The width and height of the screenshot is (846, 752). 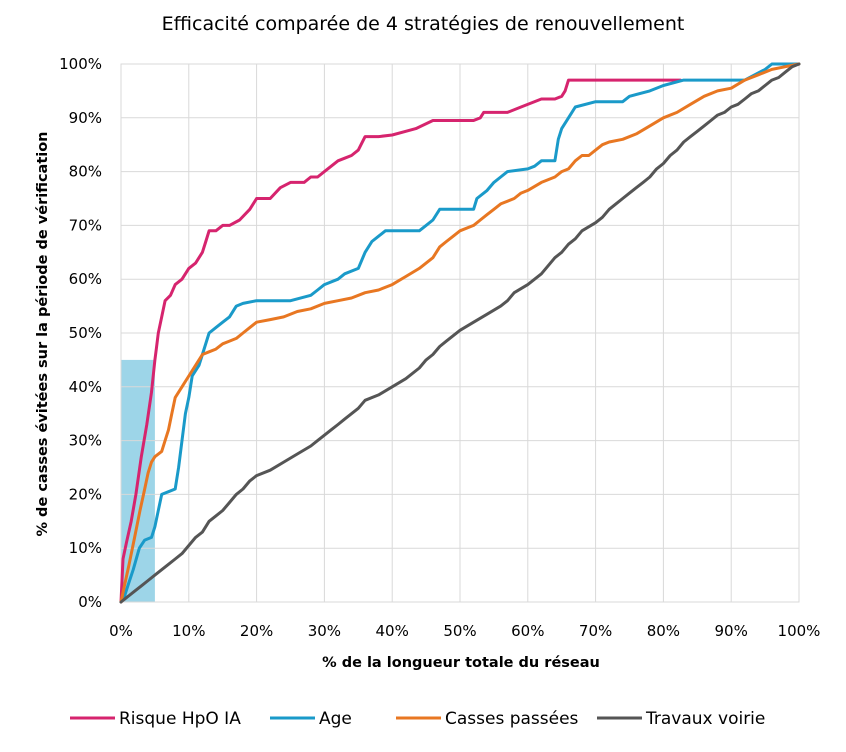 What do you see at coordinates (663, 631) in the screenshot?
I see `x-tick-label: 80%` at bounding box center [663, 631].